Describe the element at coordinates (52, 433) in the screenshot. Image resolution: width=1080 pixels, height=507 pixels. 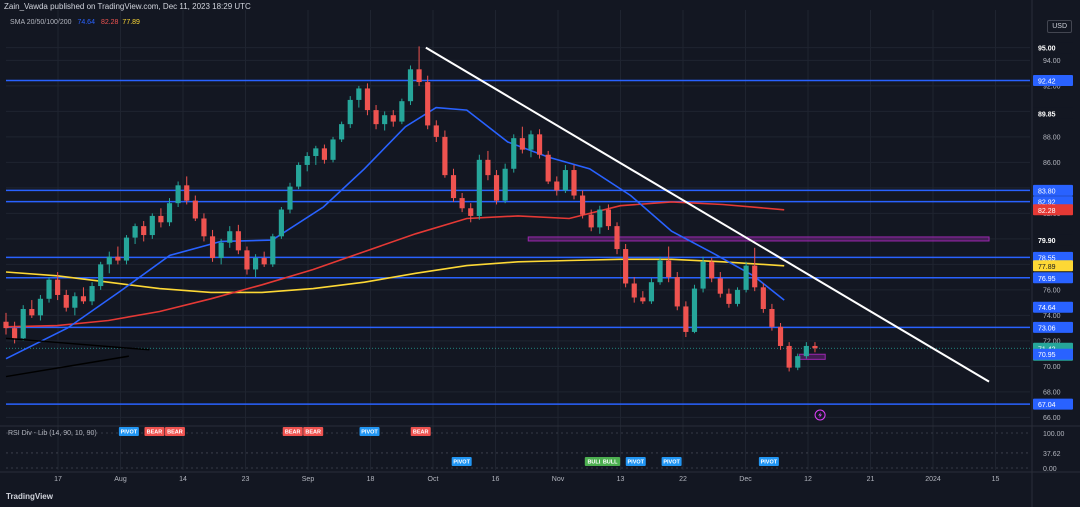
I see `rsi-legend: RSI Div - Lib (14, 90, 10, 90)` at that location.